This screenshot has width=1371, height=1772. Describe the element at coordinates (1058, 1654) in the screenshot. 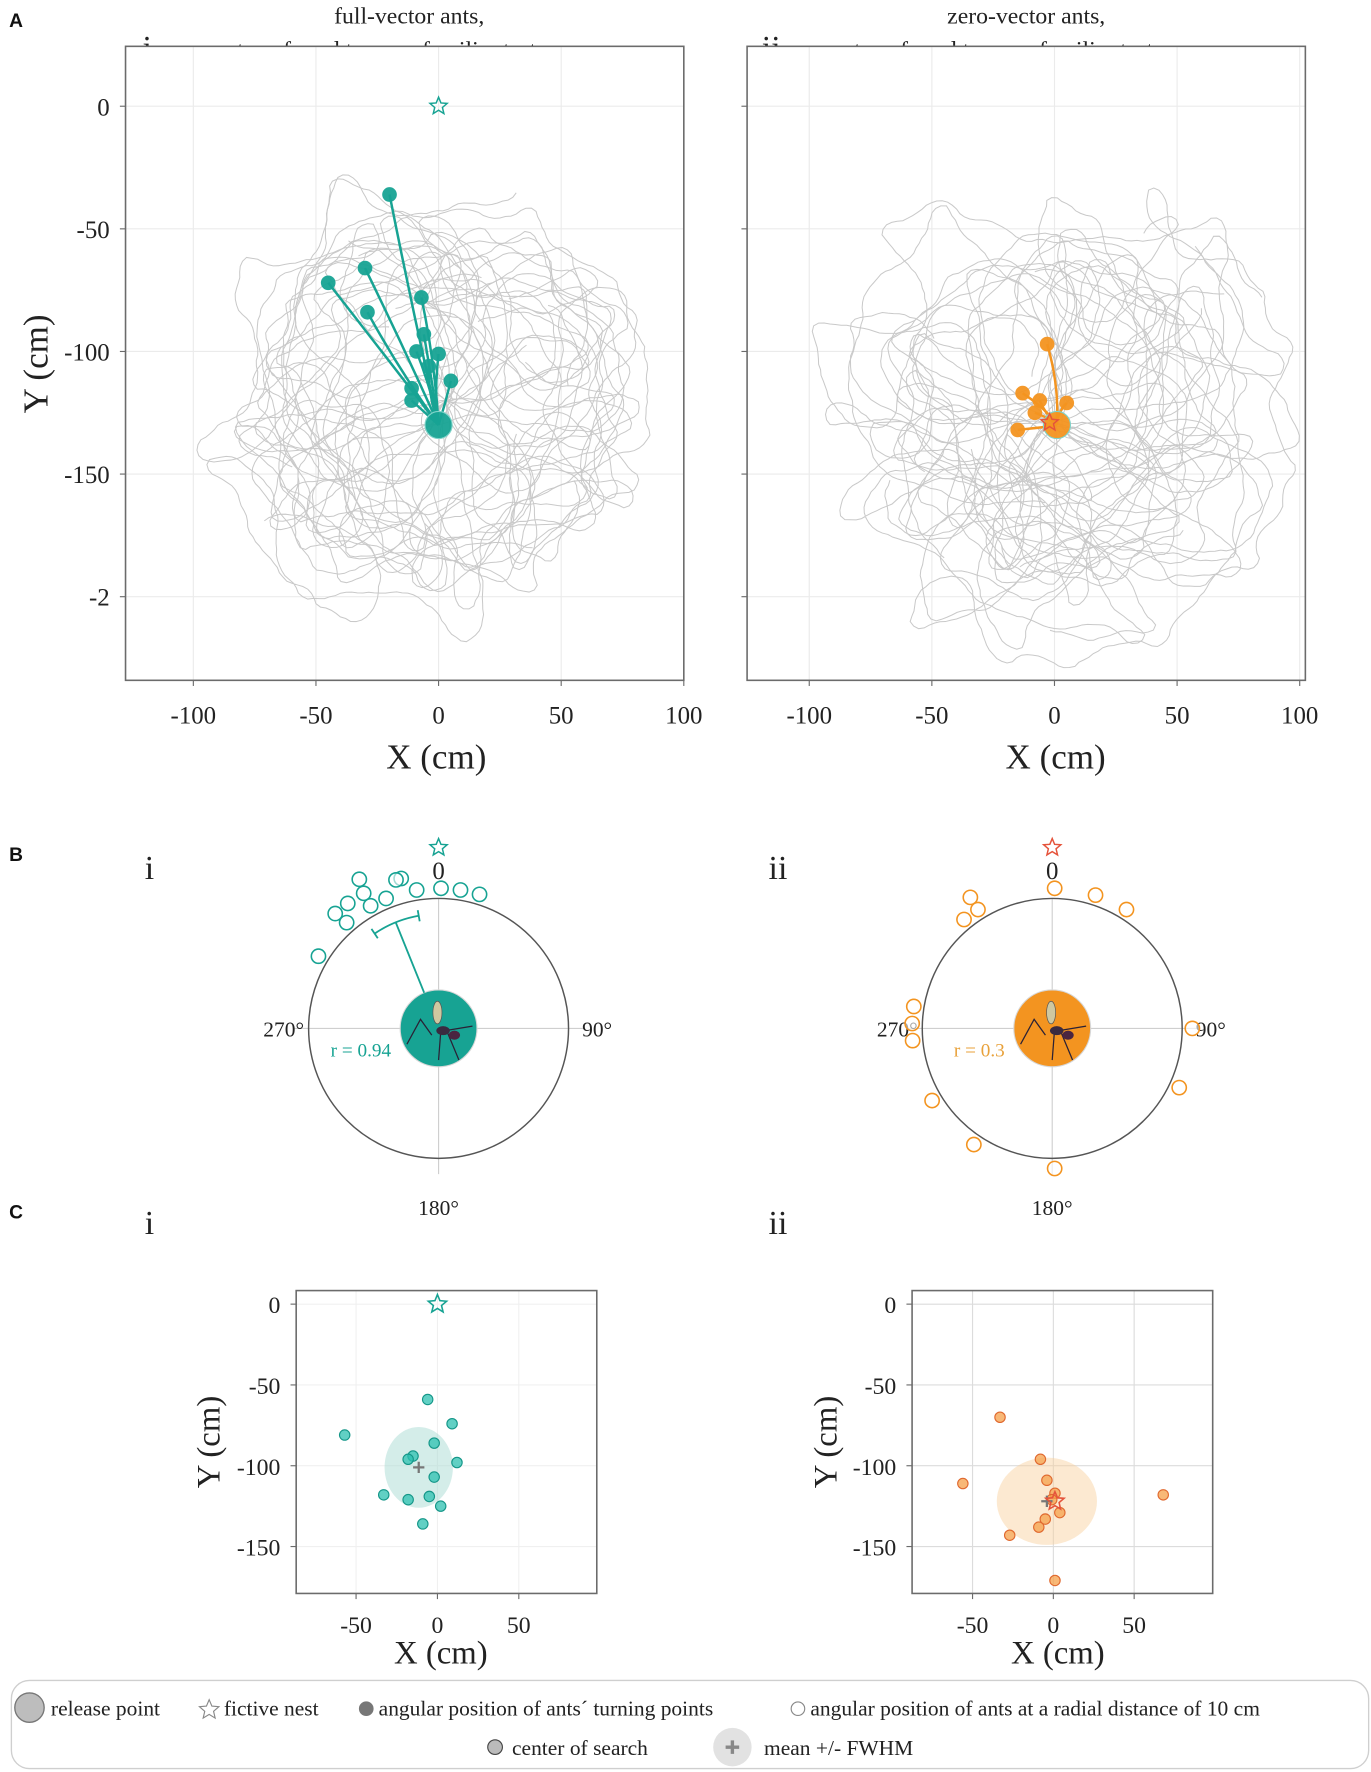

I see `panel-cii-xlabel: X (cm)` at that location.